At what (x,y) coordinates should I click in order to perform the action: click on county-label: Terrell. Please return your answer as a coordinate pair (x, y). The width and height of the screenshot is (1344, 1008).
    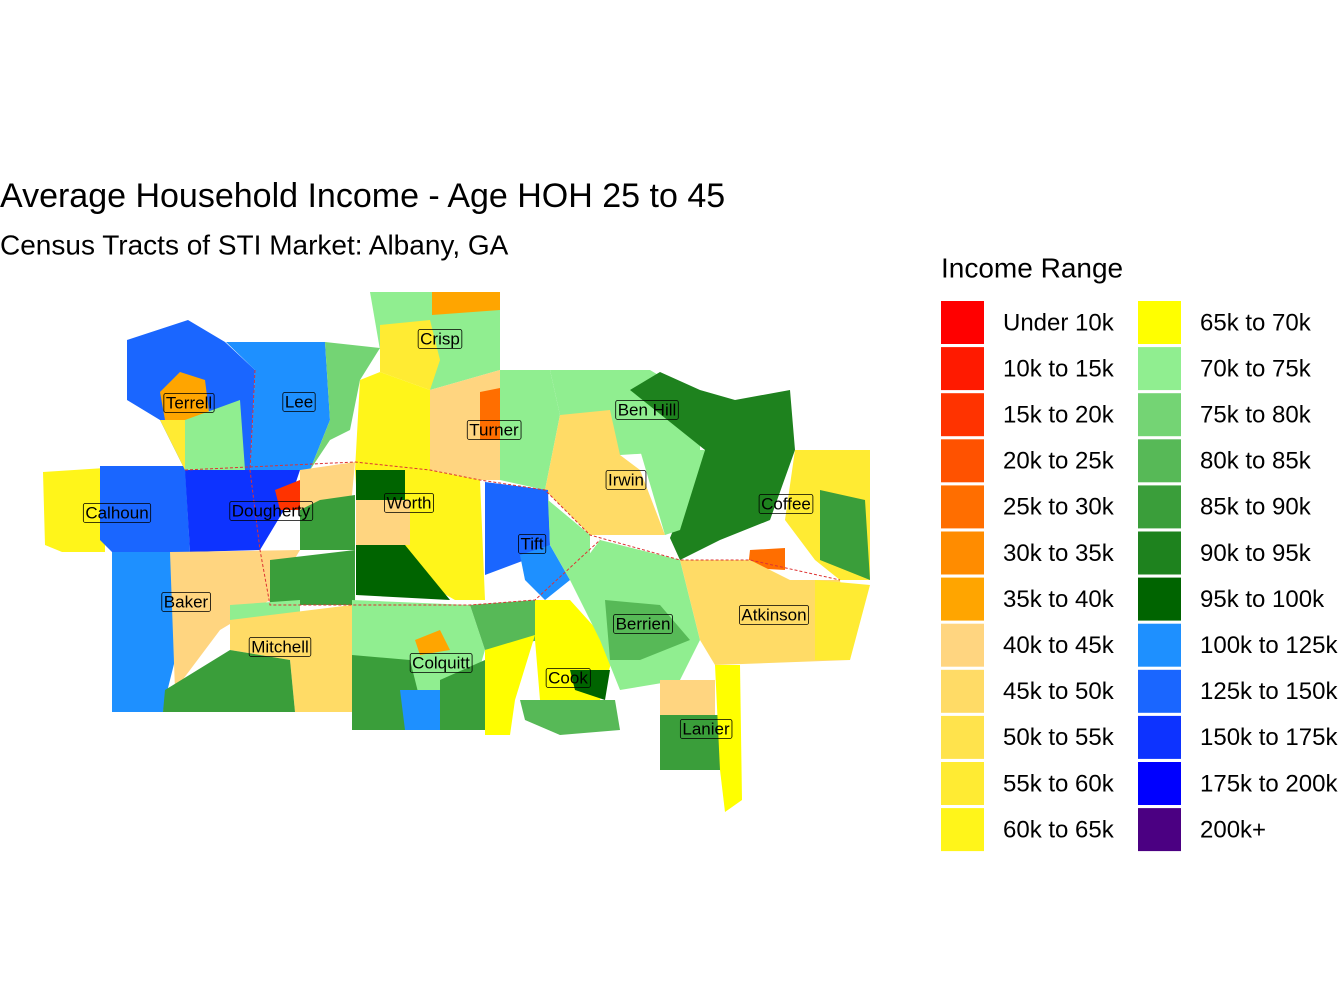
    Looking at the image, I should click on (189, 402).